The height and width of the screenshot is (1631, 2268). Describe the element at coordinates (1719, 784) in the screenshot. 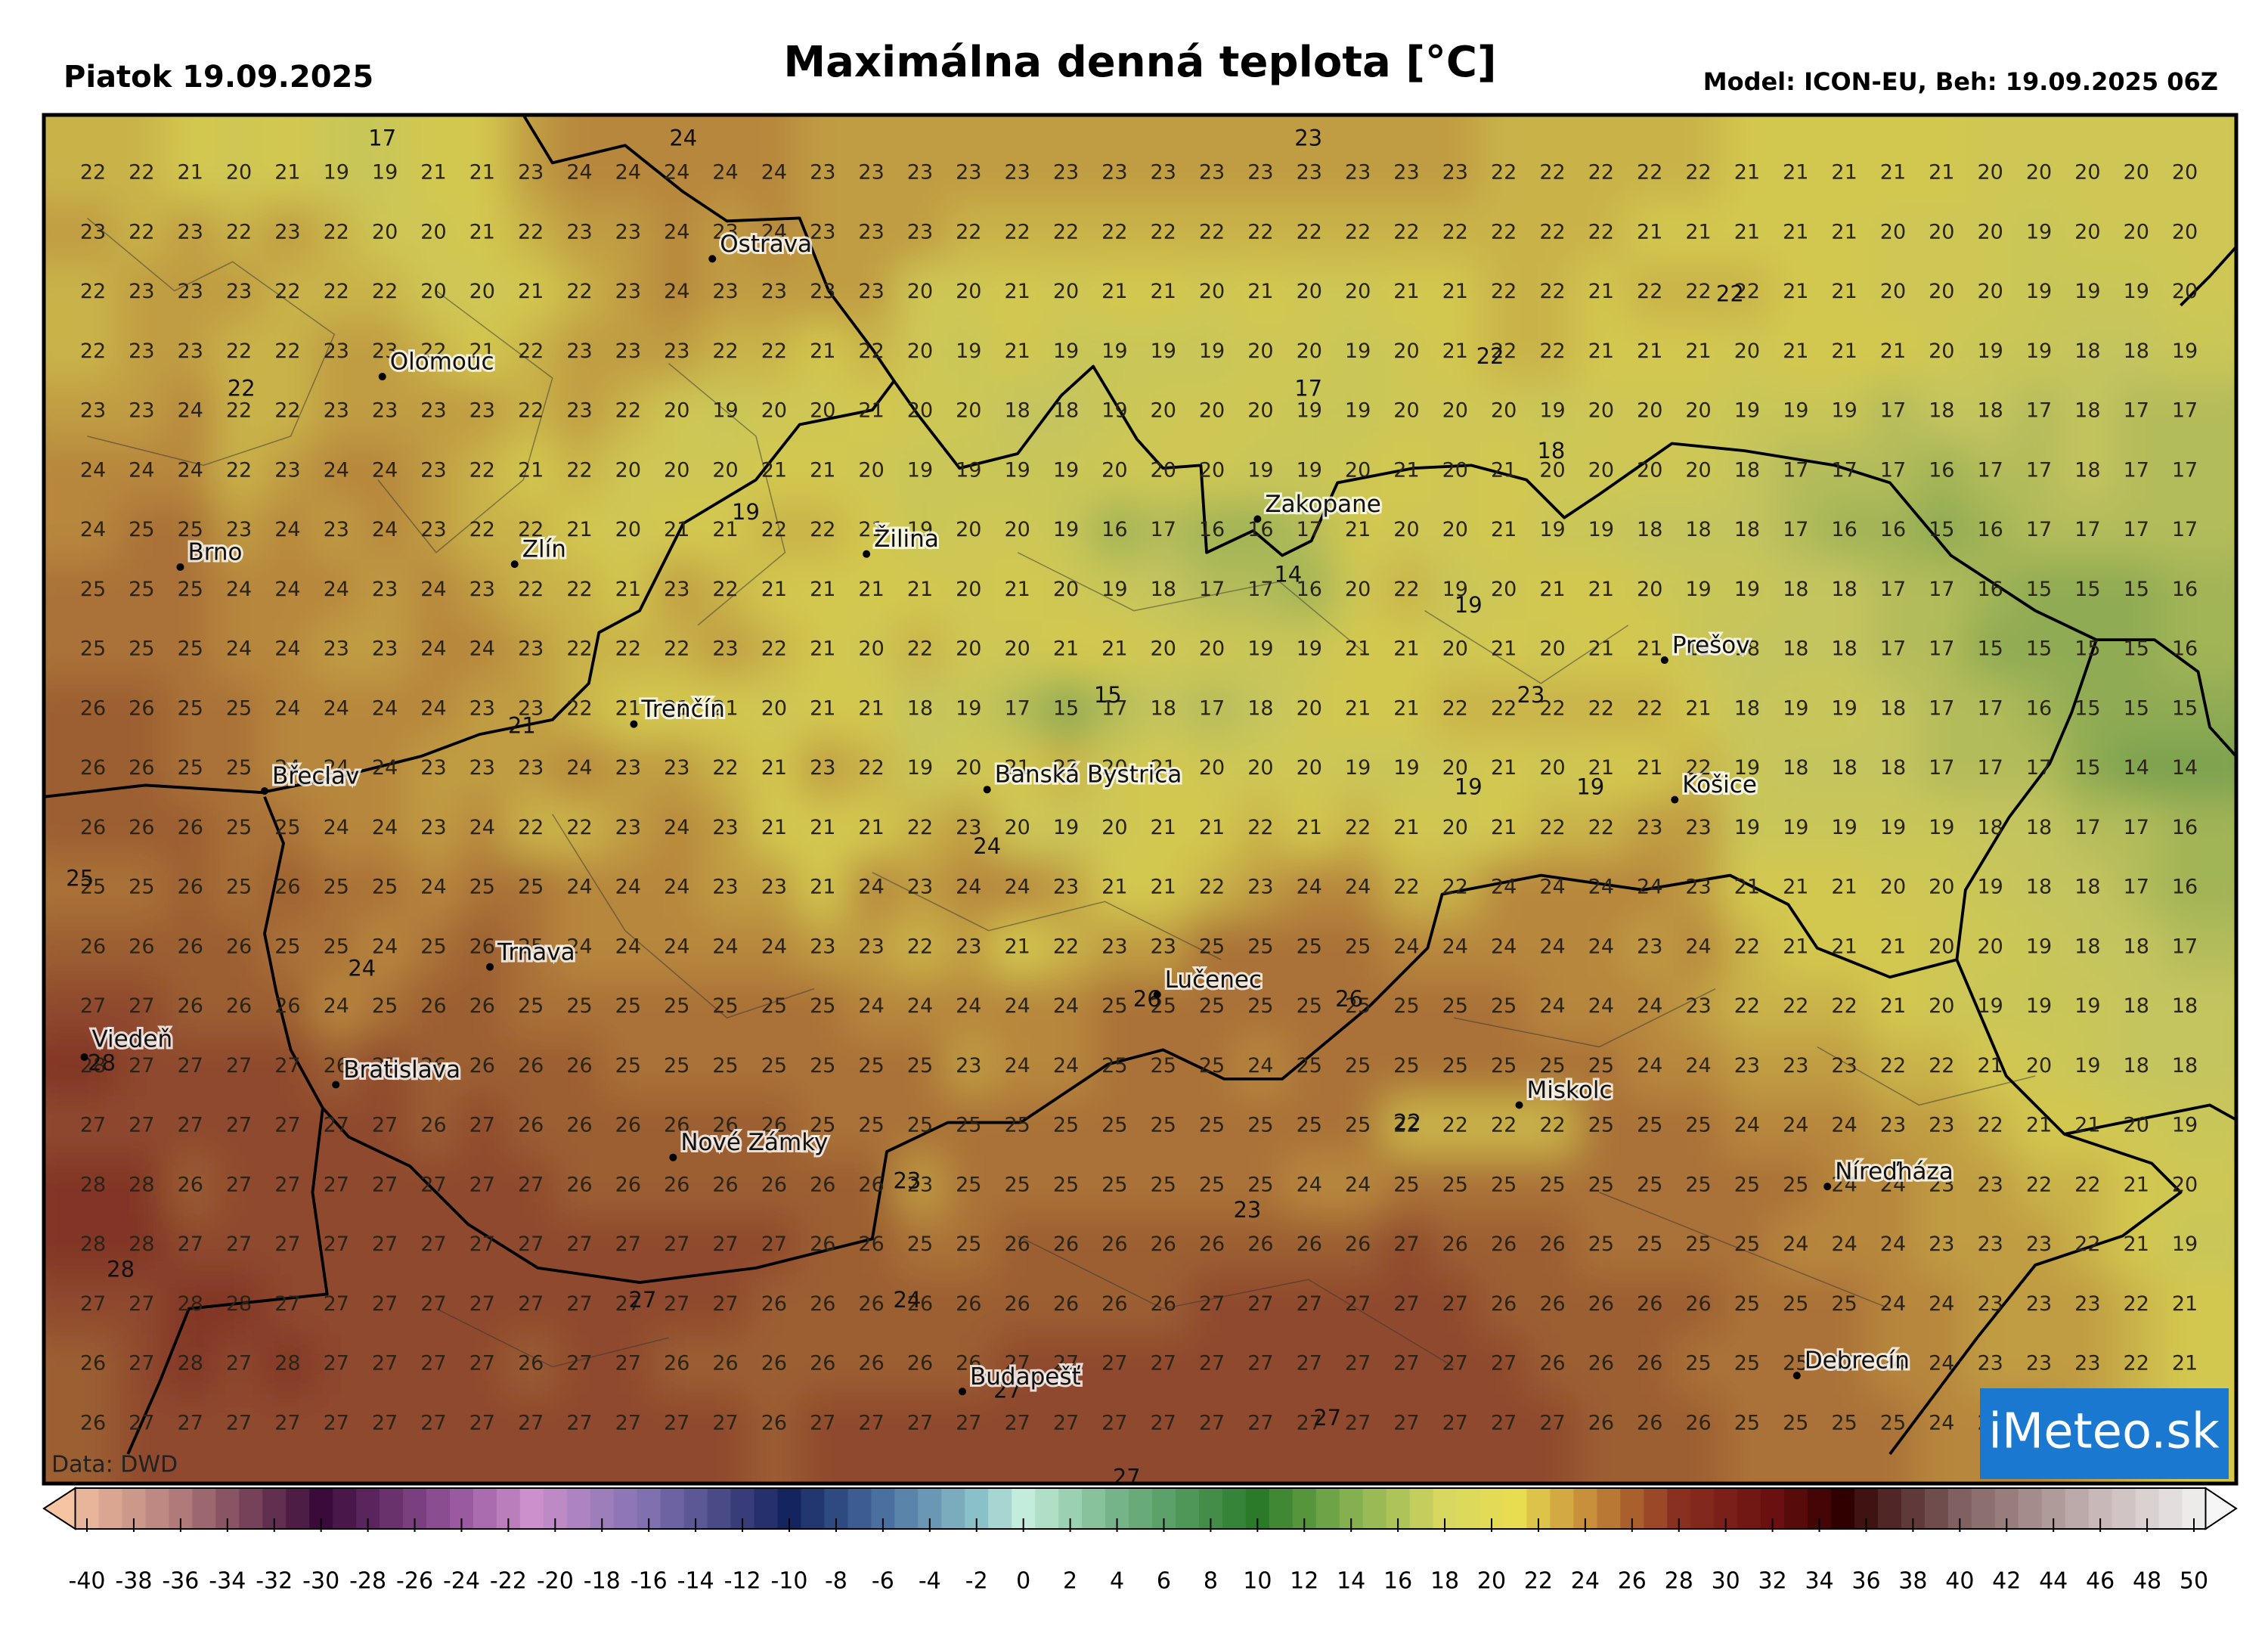

I see `city-label: Košice` at that location.